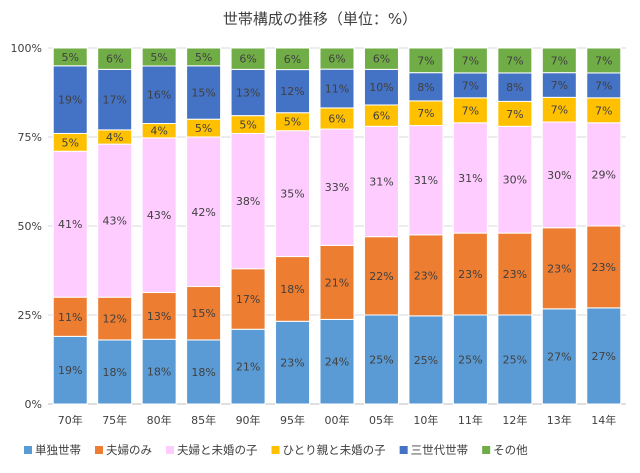  Describe the element at coordinates (292, 91) in the screenshot. I see `data-label: 12%` at that location.